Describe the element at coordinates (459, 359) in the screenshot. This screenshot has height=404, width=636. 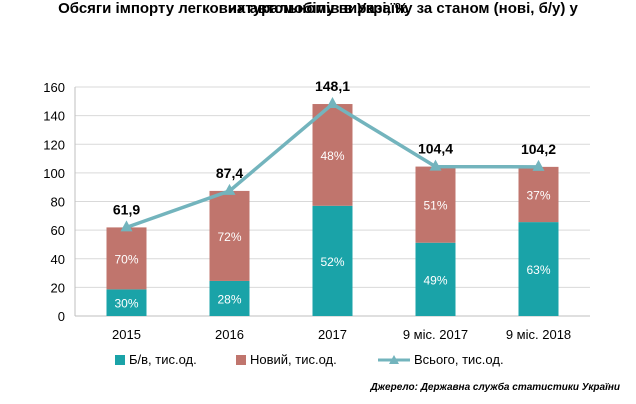
I see `legend-label-total: Всього, тис.од.` at that location.